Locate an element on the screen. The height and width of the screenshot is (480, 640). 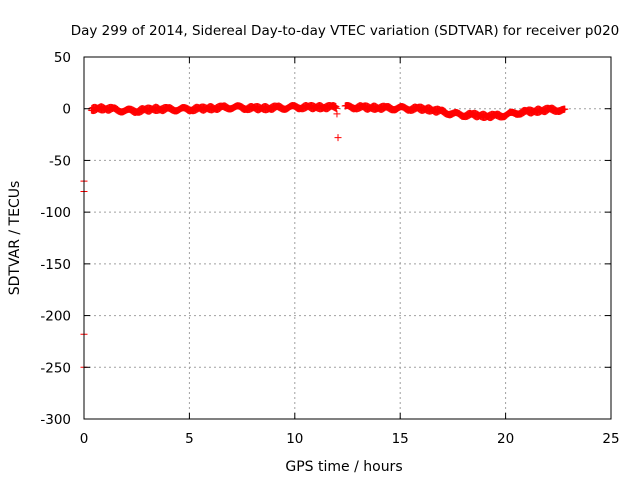
y-tick-label: -200 is located at coordinates (55, 317).